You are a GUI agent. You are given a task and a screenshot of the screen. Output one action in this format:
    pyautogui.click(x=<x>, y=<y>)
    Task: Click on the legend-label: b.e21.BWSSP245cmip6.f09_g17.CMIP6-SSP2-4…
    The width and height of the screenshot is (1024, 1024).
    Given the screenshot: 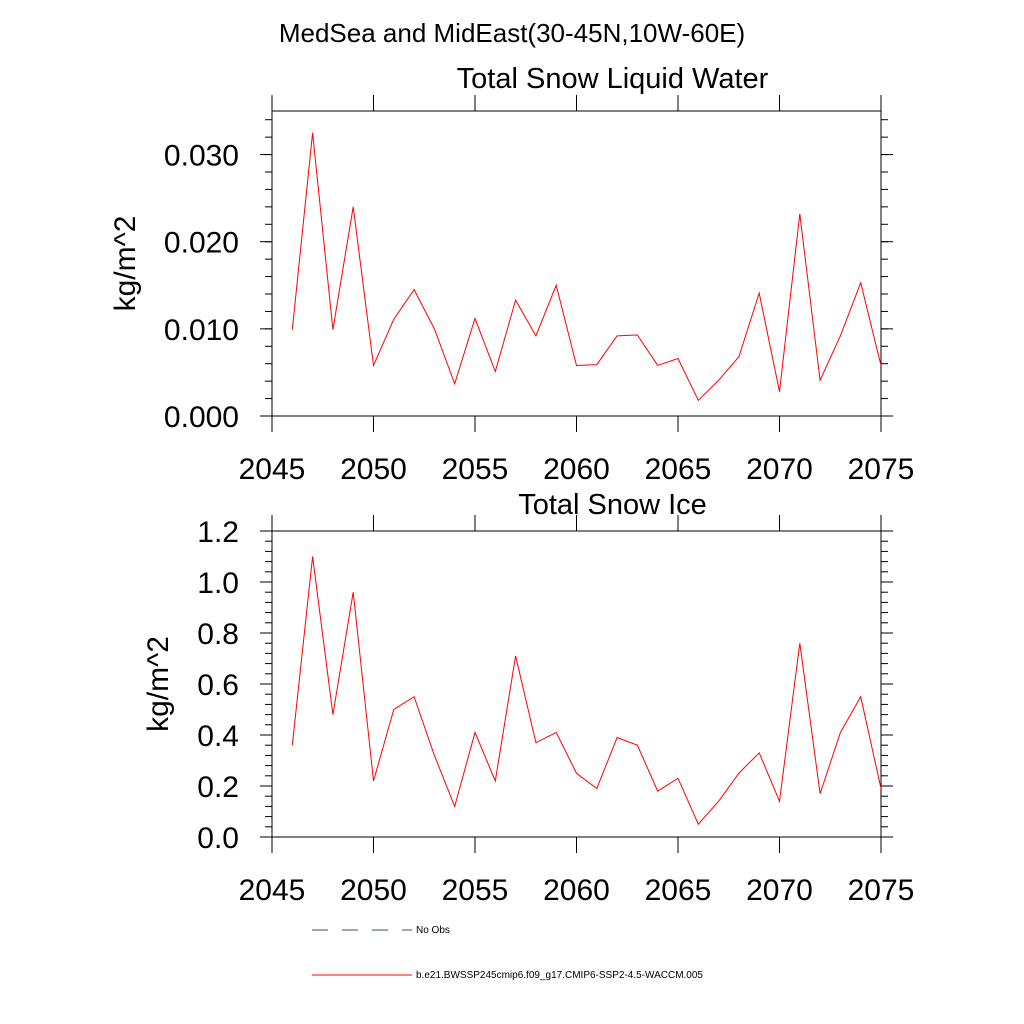 What is the action you would take?
    pyautogui.click(x=559, y=975)
    